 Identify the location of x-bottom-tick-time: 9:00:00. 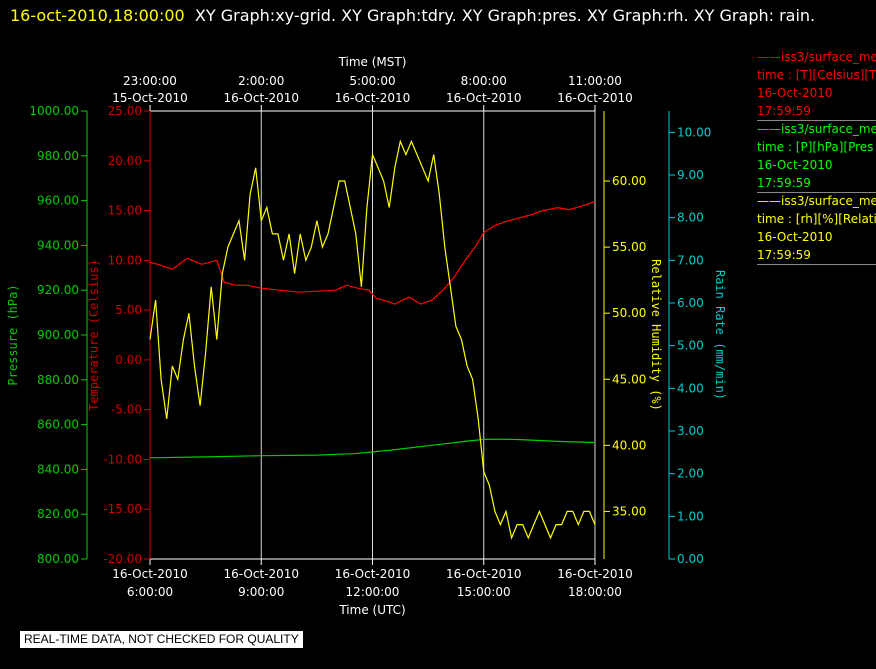
(261, 592).